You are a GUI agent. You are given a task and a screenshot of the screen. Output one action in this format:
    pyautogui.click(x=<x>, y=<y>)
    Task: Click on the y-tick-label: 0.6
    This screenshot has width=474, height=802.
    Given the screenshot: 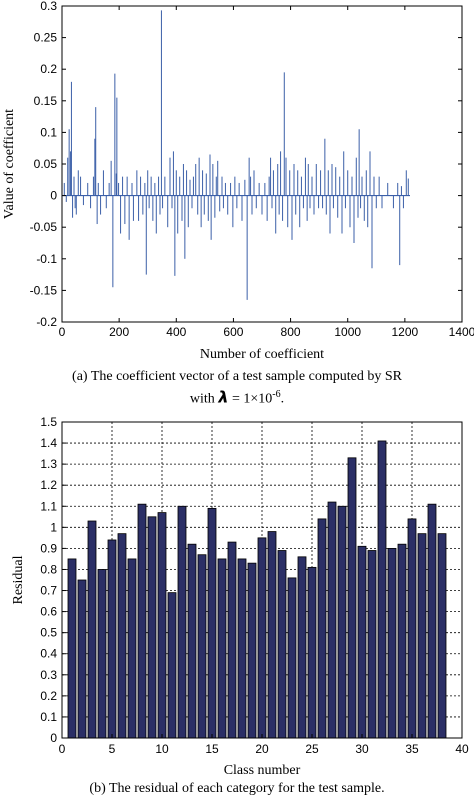 What is the action you would take?
    pyautogui.click(x=48, y=612)
    